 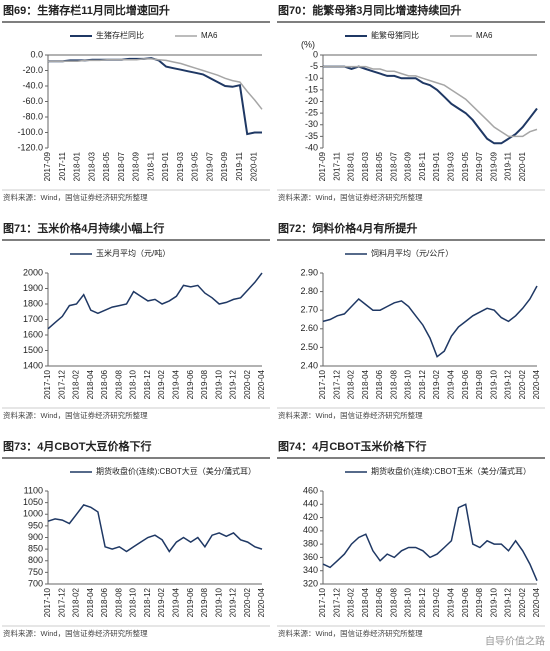 What do you see at coordinates (408, 166) in the screenshot?
I see `x-tick-label: 2018-09` at bounding box center [408, 166].